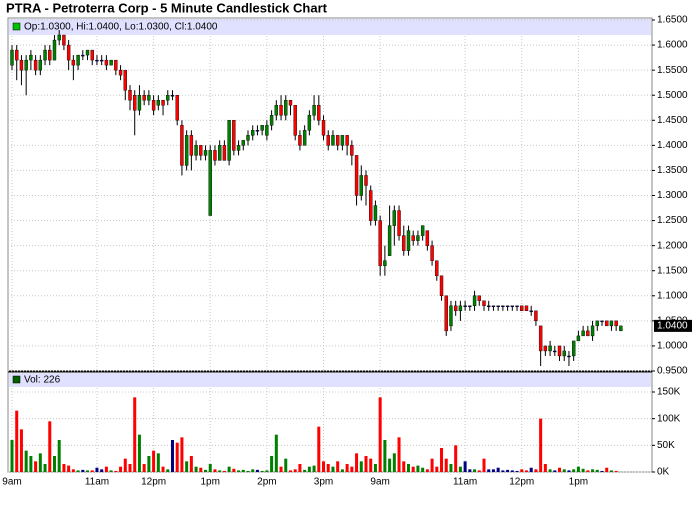 The image size is (700, 512). I want to click on y-tick-label: 1.0000, so click(672, 346).